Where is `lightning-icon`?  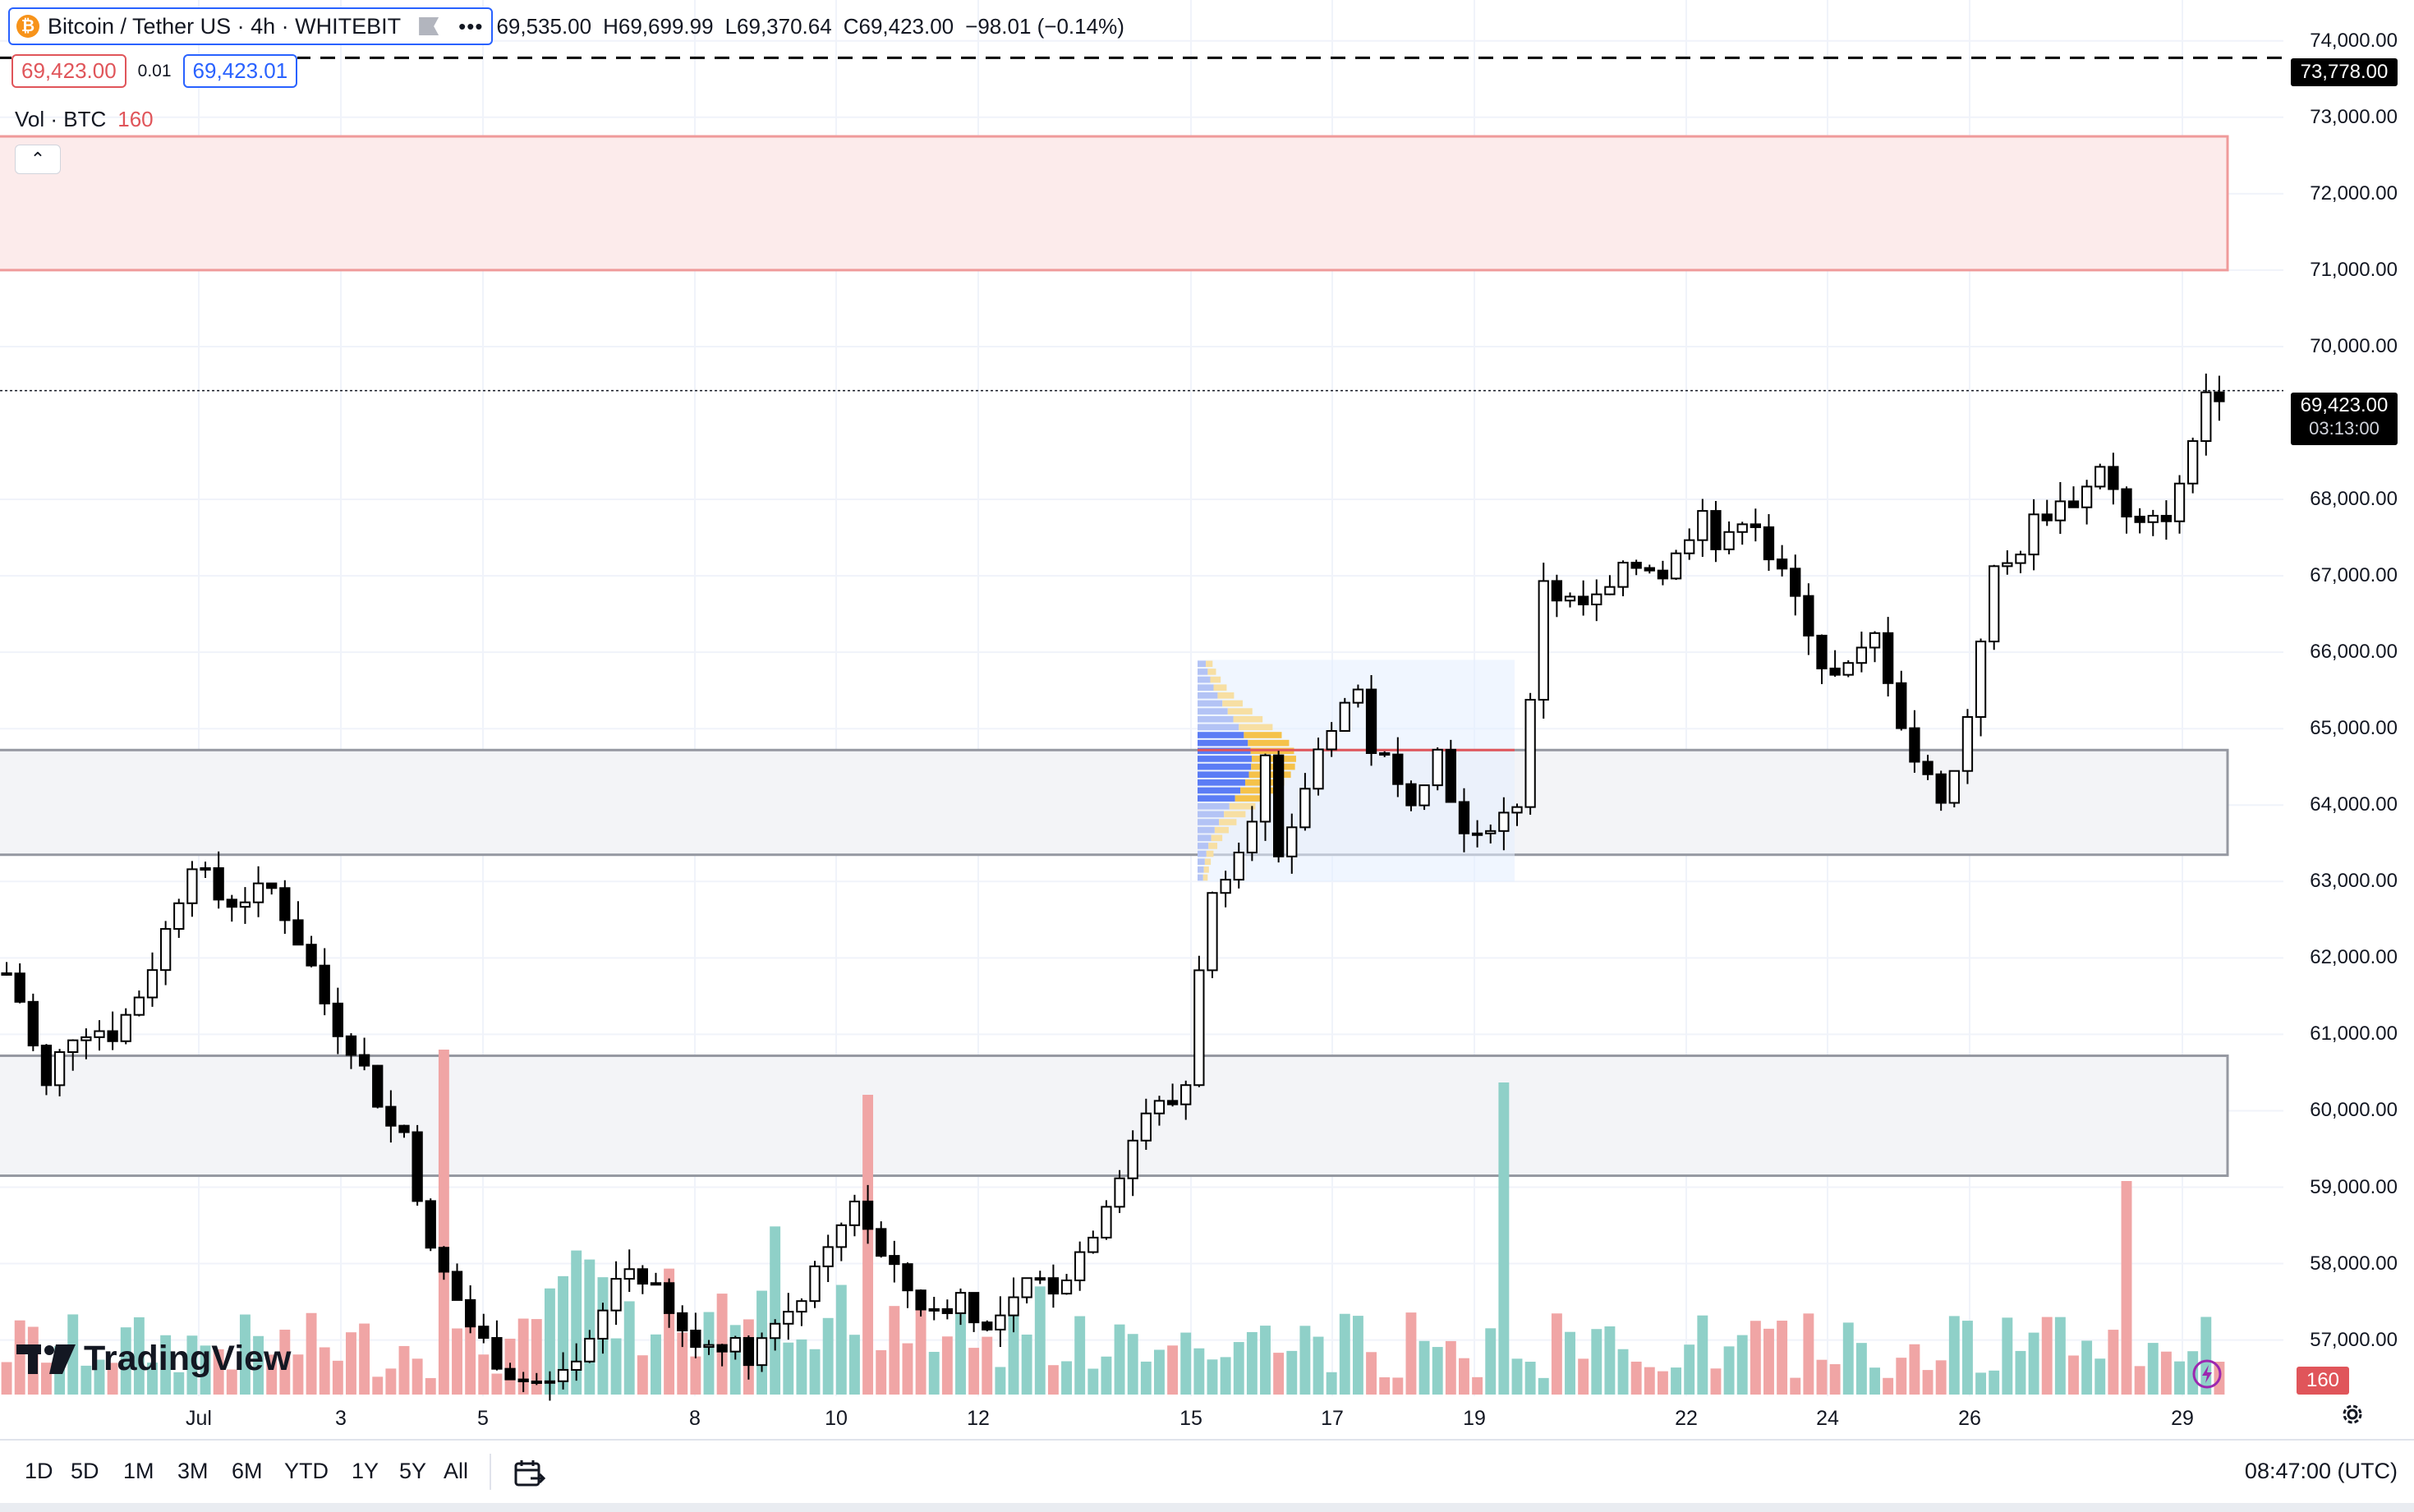 lightning-icon is located at coordinates (2207, 1374).